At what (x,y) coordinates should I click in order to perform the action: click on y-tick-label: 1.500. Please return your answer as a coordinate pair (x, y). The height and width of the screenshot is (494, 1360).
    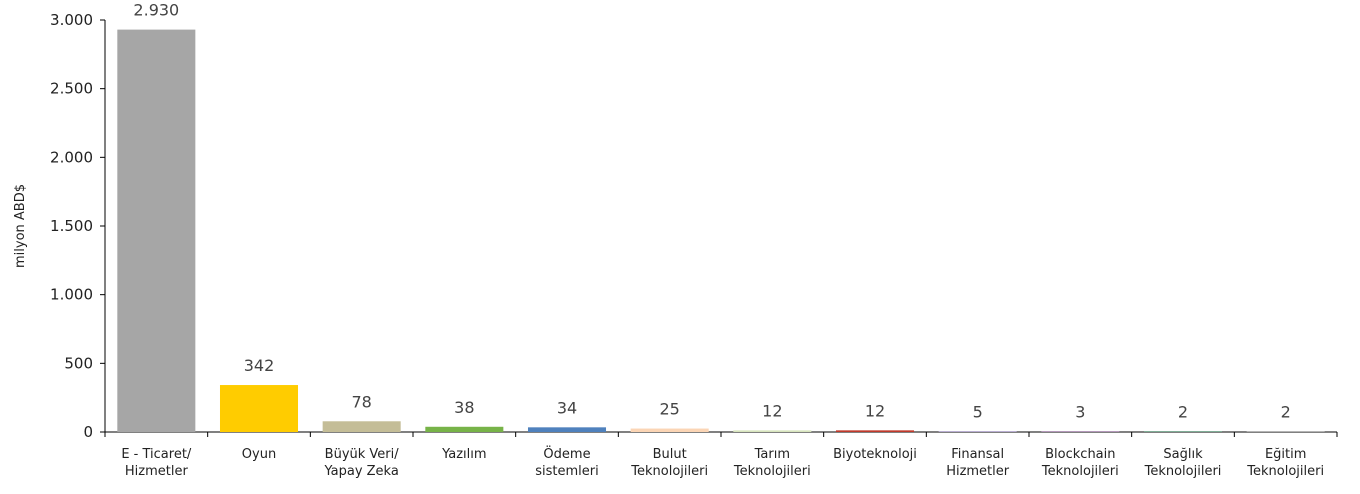
    Looking at the image, I should click on (71, 226).